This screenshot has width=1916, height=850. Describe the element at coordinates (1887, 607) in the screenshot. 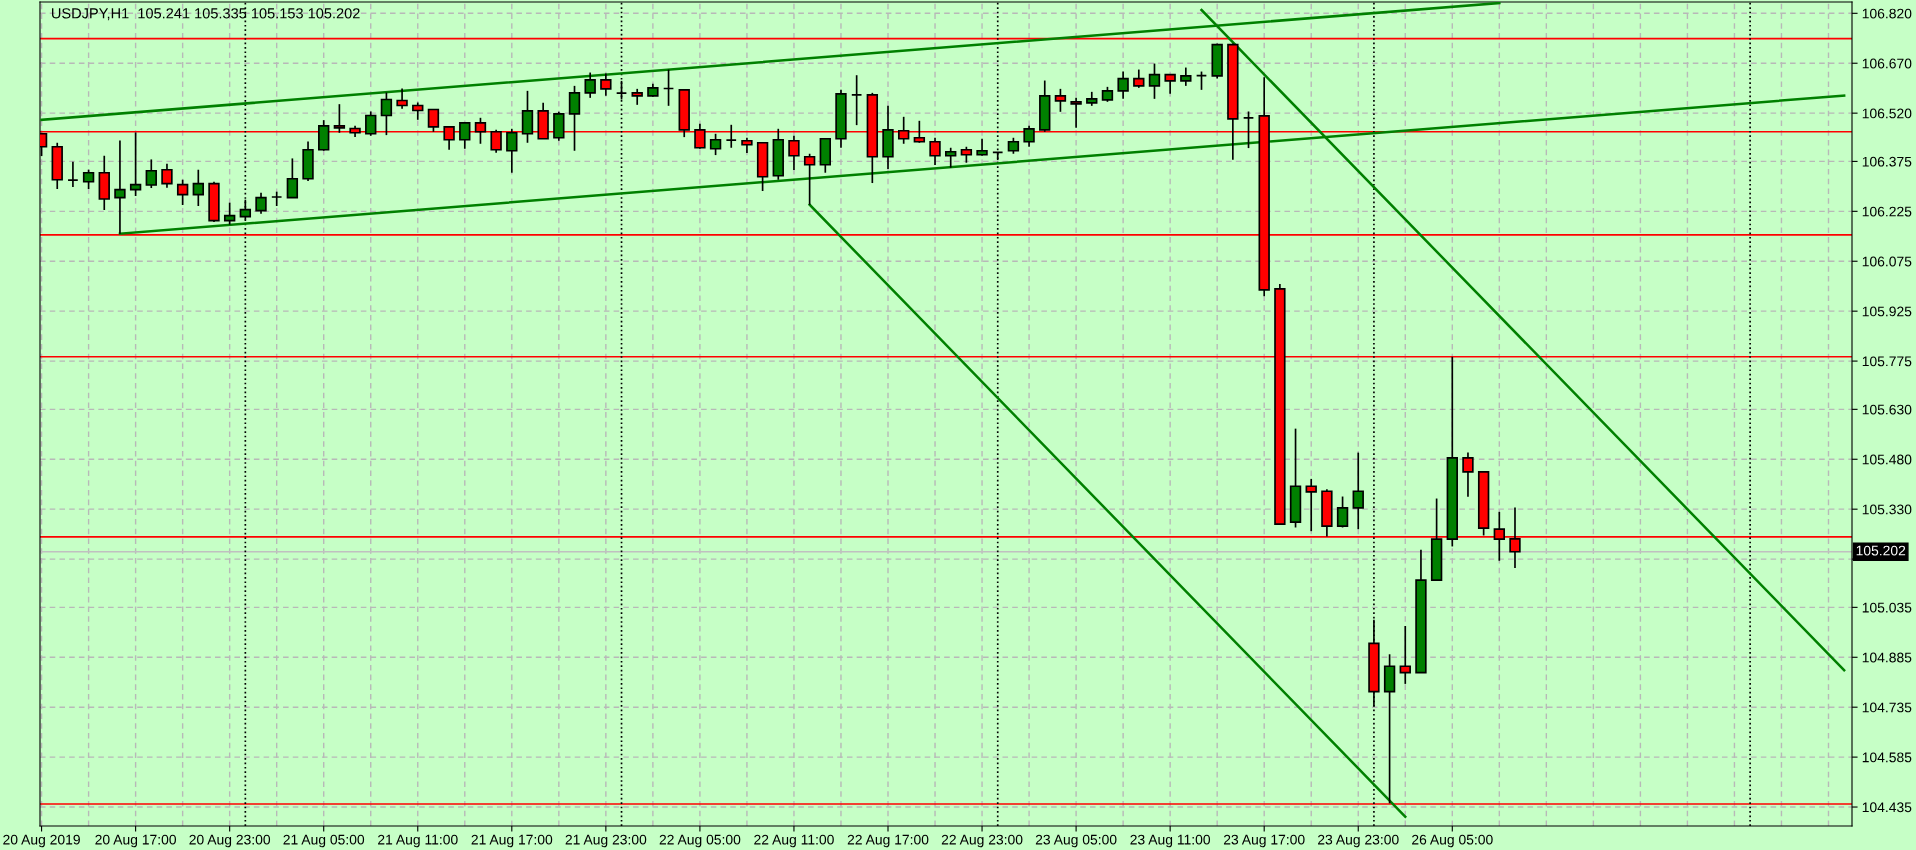

I see `y-tick-label: 105.035` at that location.